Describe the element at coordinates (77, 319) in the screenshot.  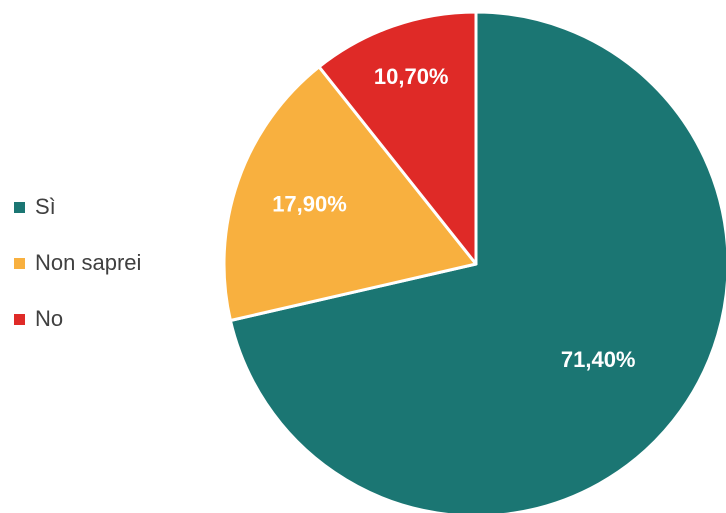
I see `legend-item-3: No` at that location.